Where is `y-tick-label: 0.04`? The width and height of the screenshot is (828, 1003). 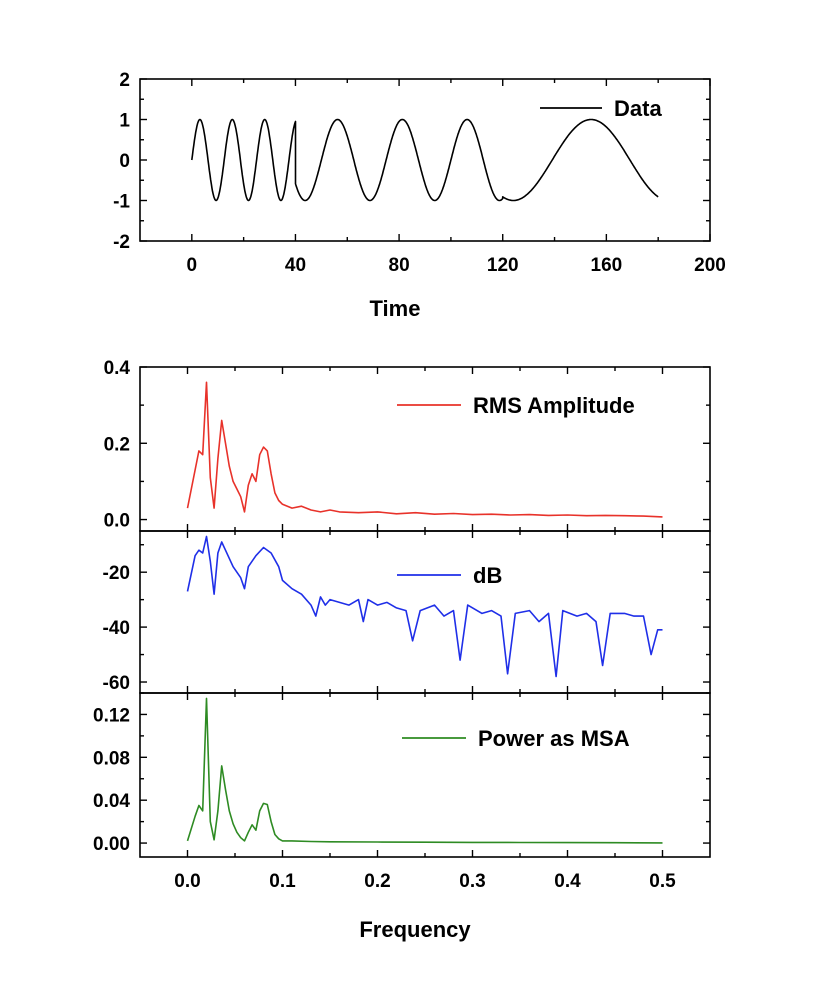 y-tick-label: 0.04 is located at coordinates (111, 801).